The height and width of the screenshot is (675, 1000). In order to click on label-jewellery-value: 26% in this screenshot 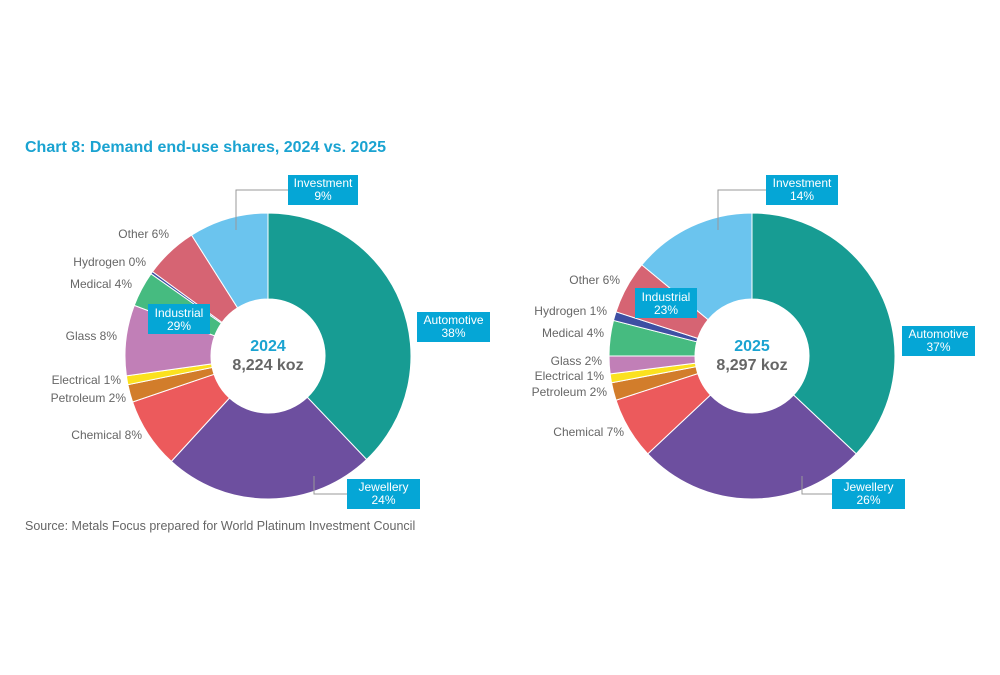, I will do `click(868, 500)`.